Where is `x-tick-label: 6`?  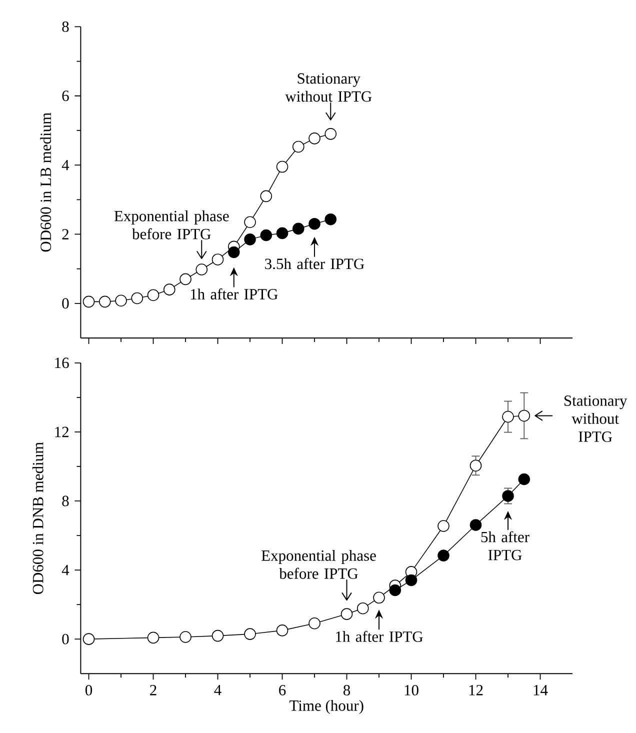 x-tick-label: 6 is located at coordinates (282, 690).